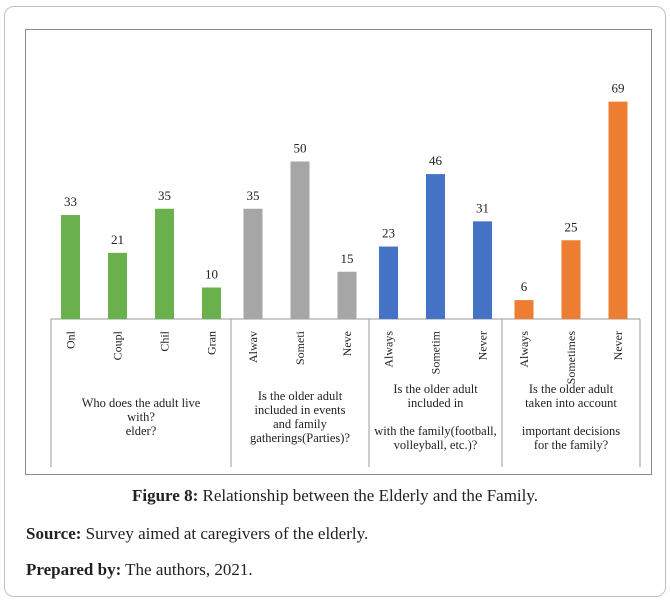 The width and height of the screenshot is (670, 601). Describe the element at coordinates (436, 445) in the screenshot. I see `group-label-line: volleyball, etc.)?` at that location.